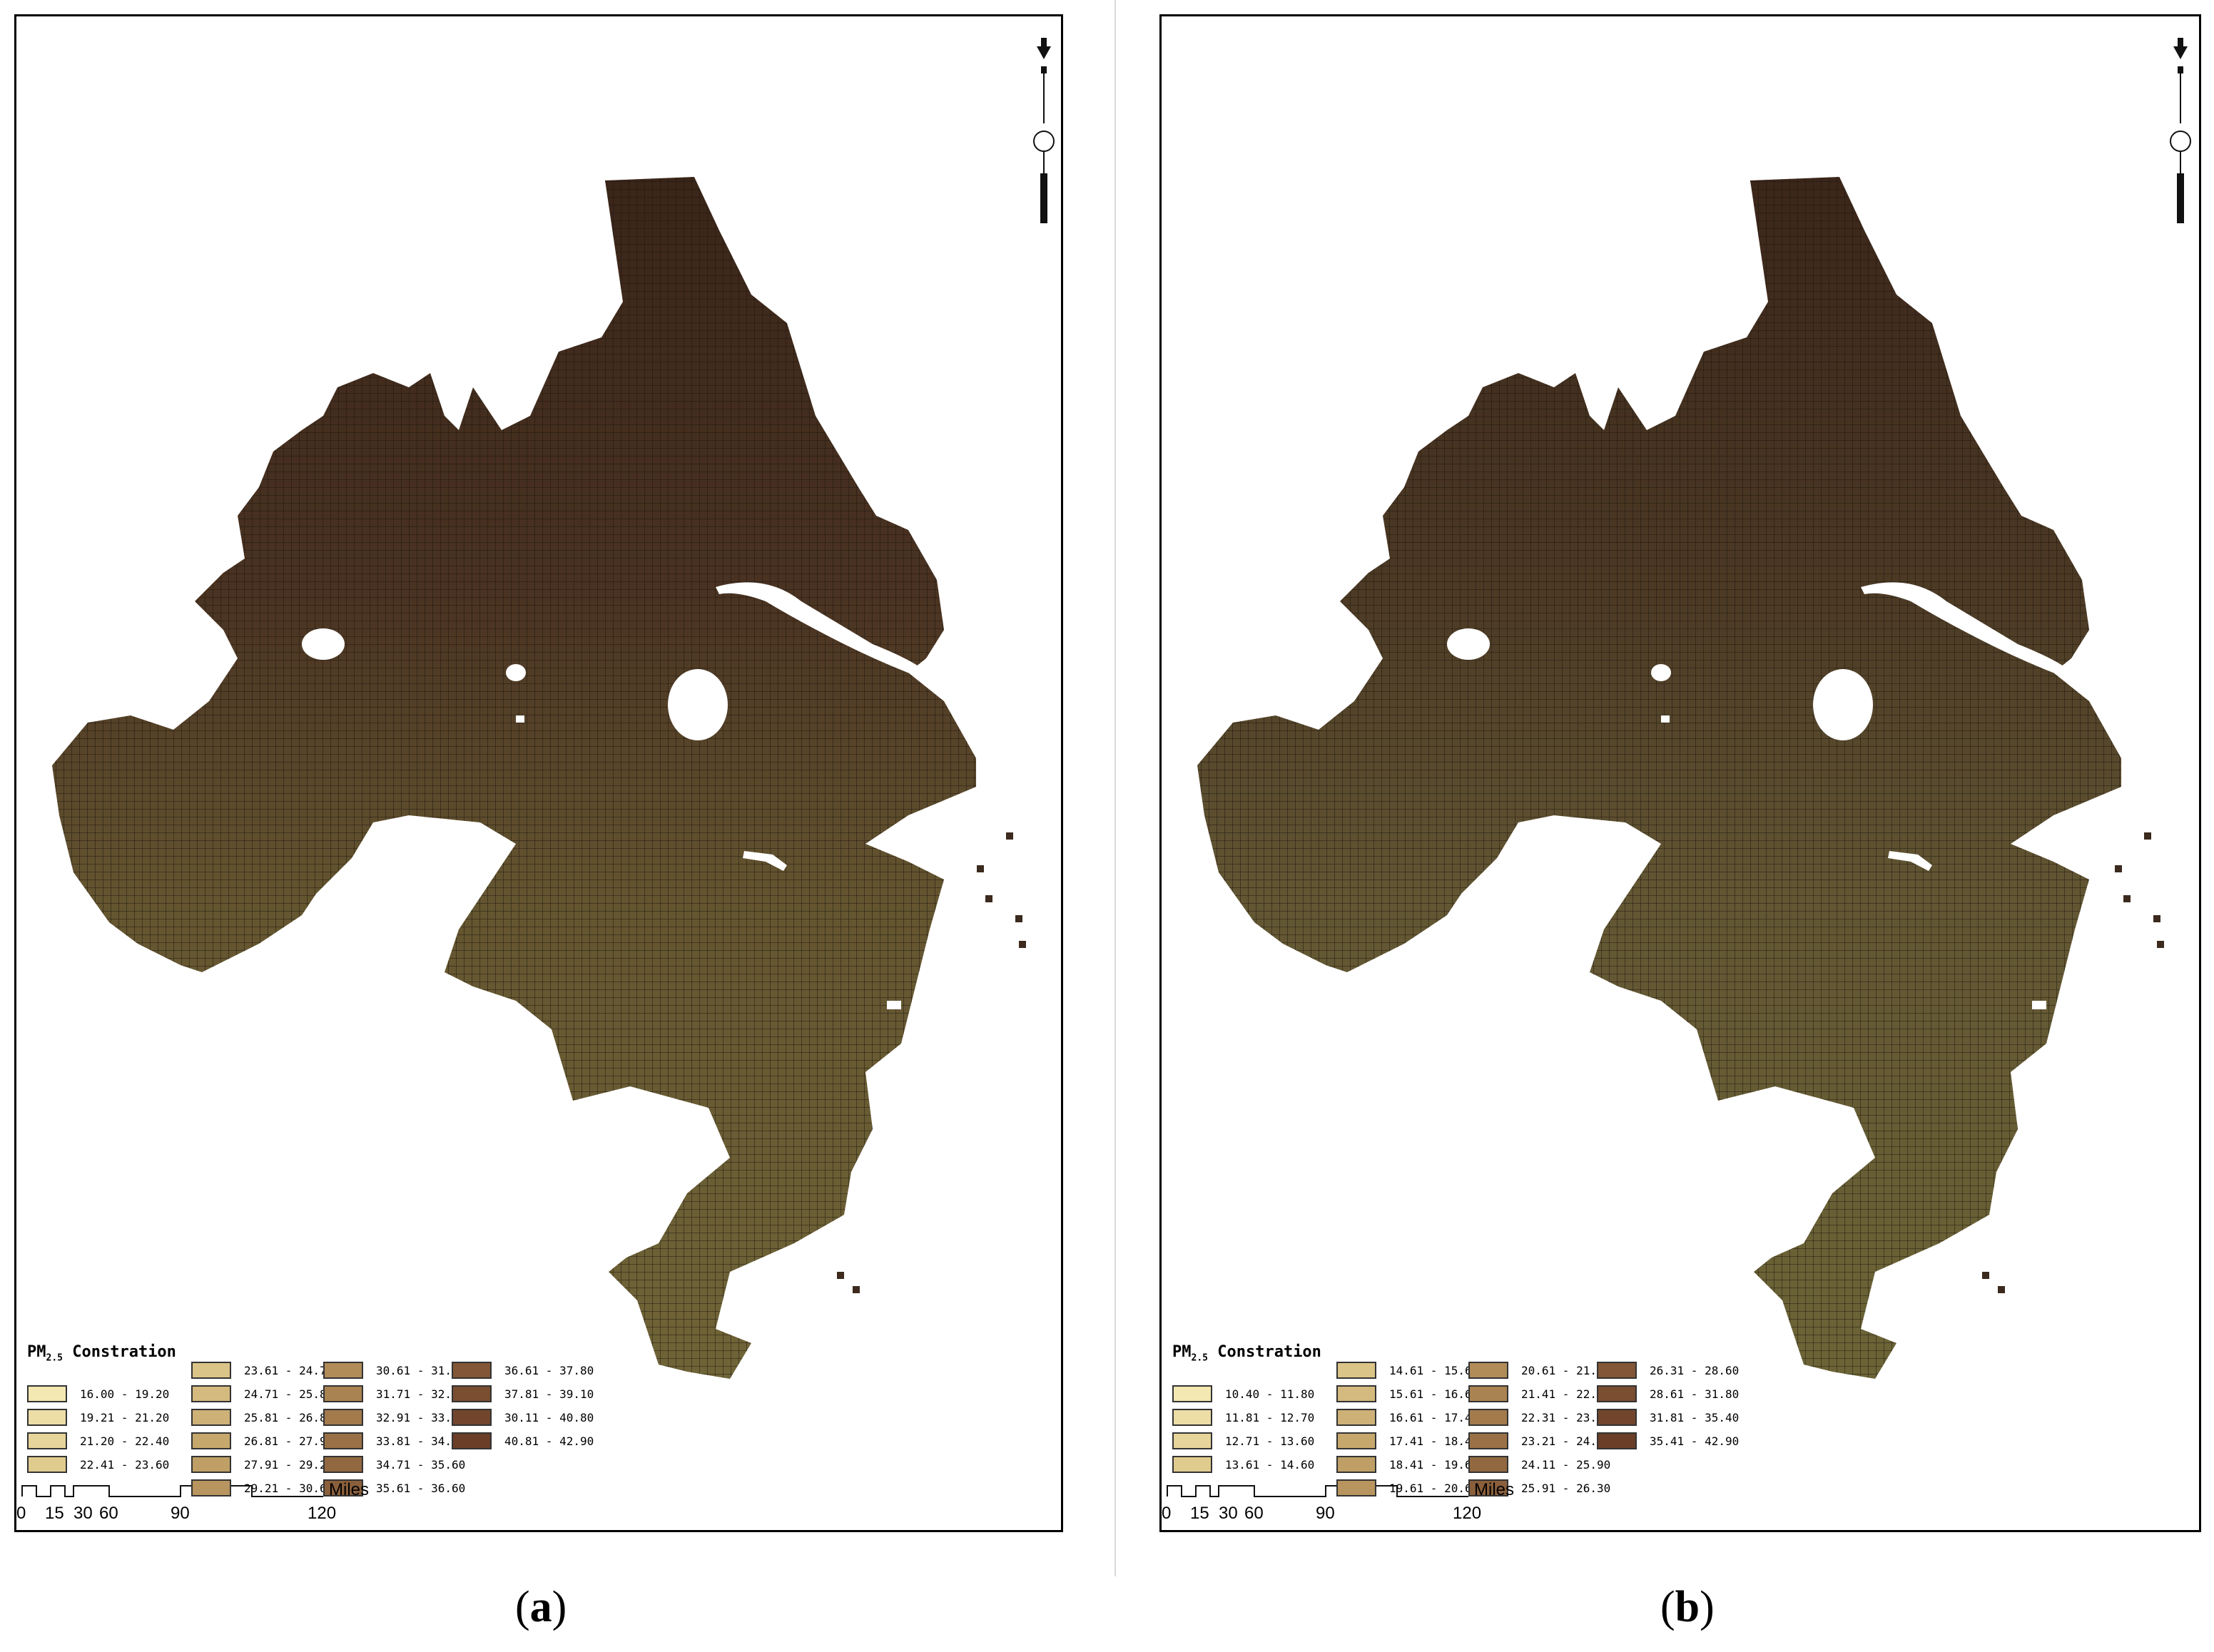 Image resolution: width=2214 pixels, height=1652 pixels. Describe the element at coordinates (421, 1370) in the screenshot. I see `legend-label: 30.61 - 31.70` at that location.